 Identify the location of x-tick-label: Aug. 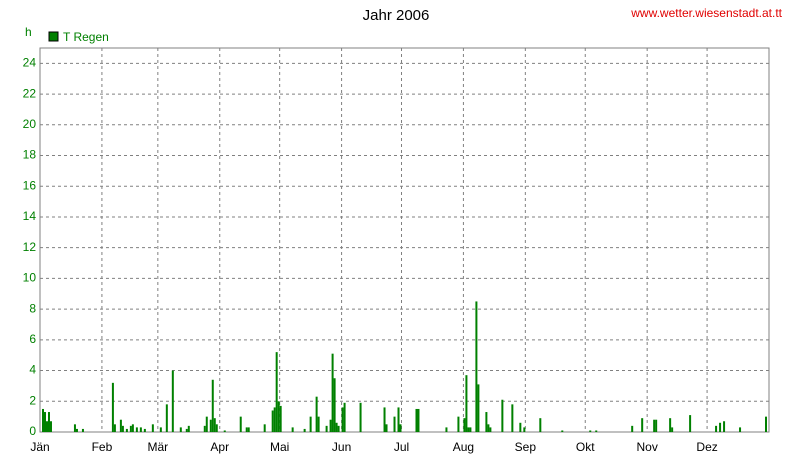
(463, 447).